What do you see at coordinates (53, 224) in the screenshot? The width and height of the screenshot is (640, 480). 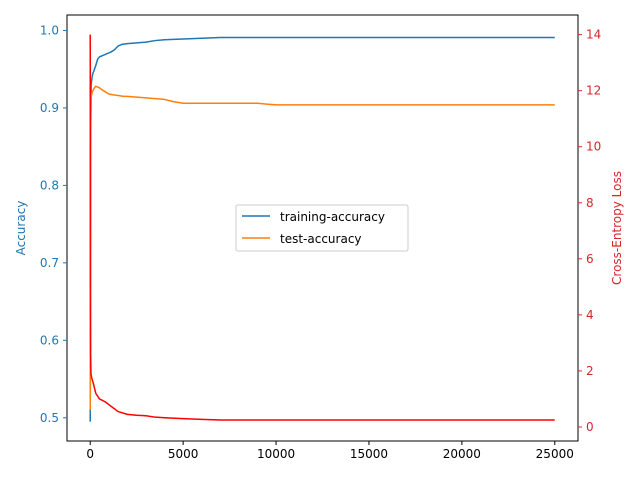 I see `y-axis-left: 0.5 0.6 0.7 0.8 0.9 1.0` at bounding box center [53, 224].